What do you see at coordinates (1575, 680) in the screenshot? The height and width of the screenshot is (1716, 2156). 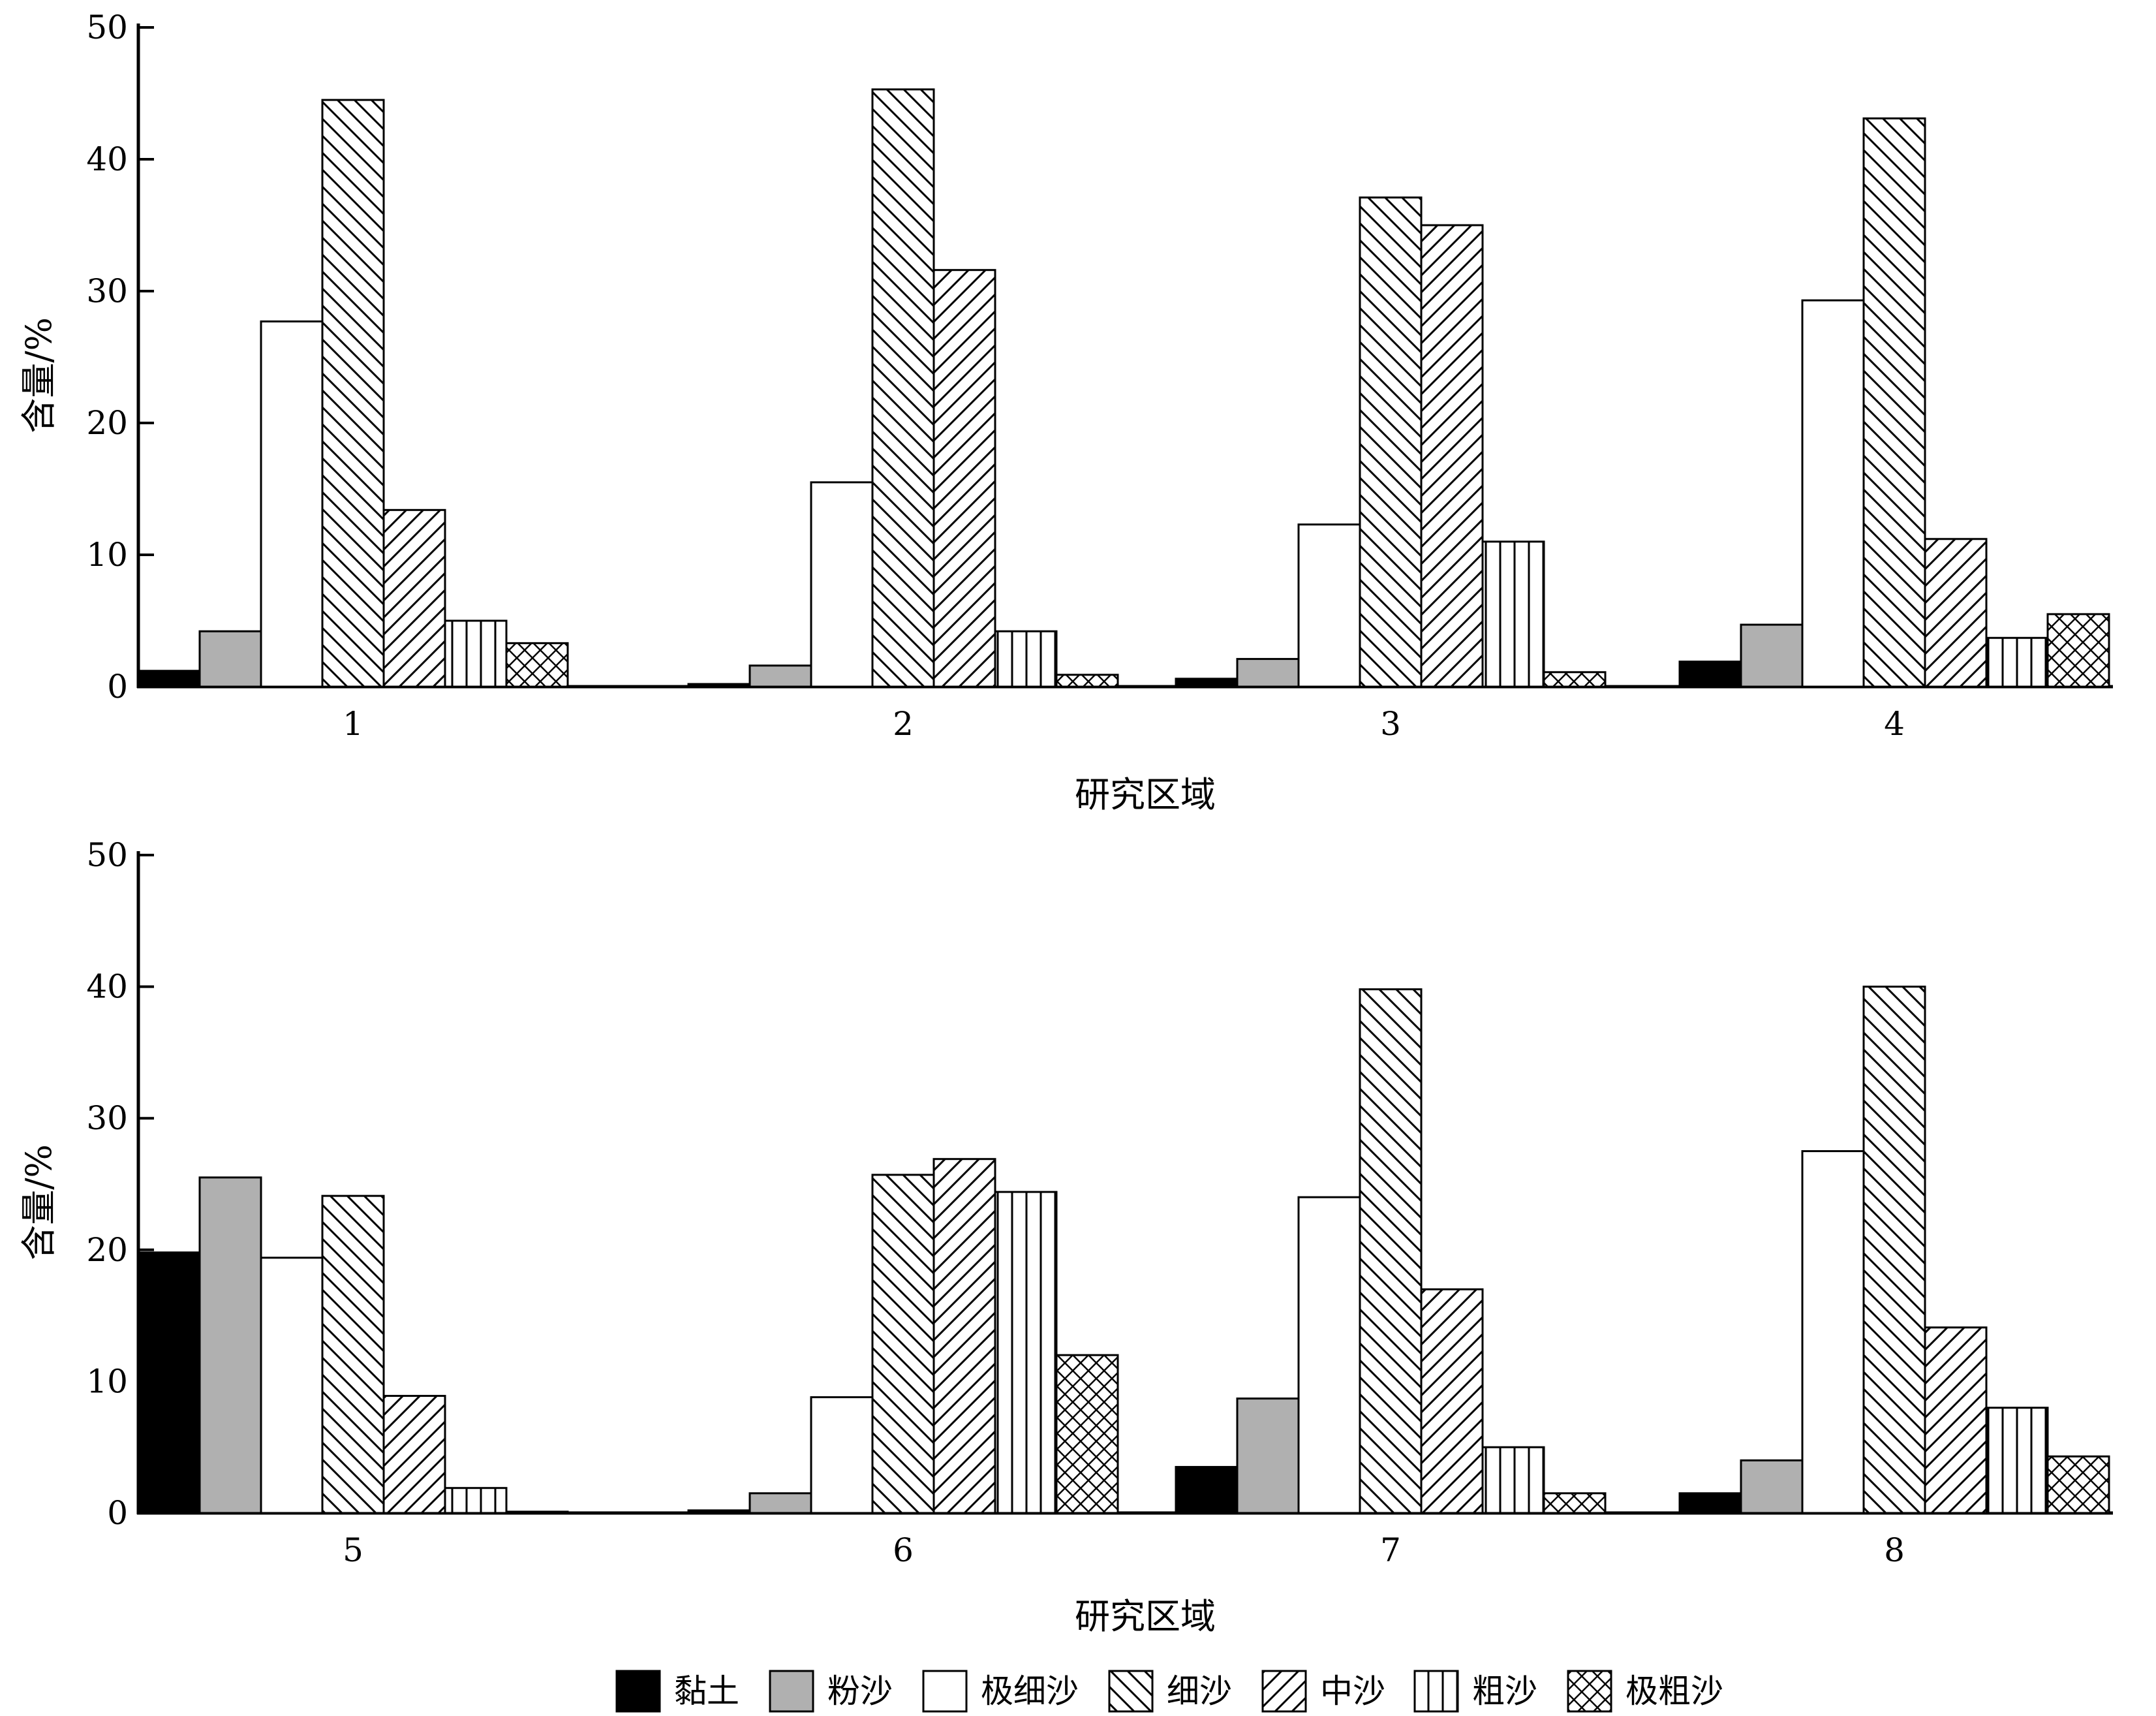 I see `bar-极粗沙-3` at bounding box center [1575, 680].